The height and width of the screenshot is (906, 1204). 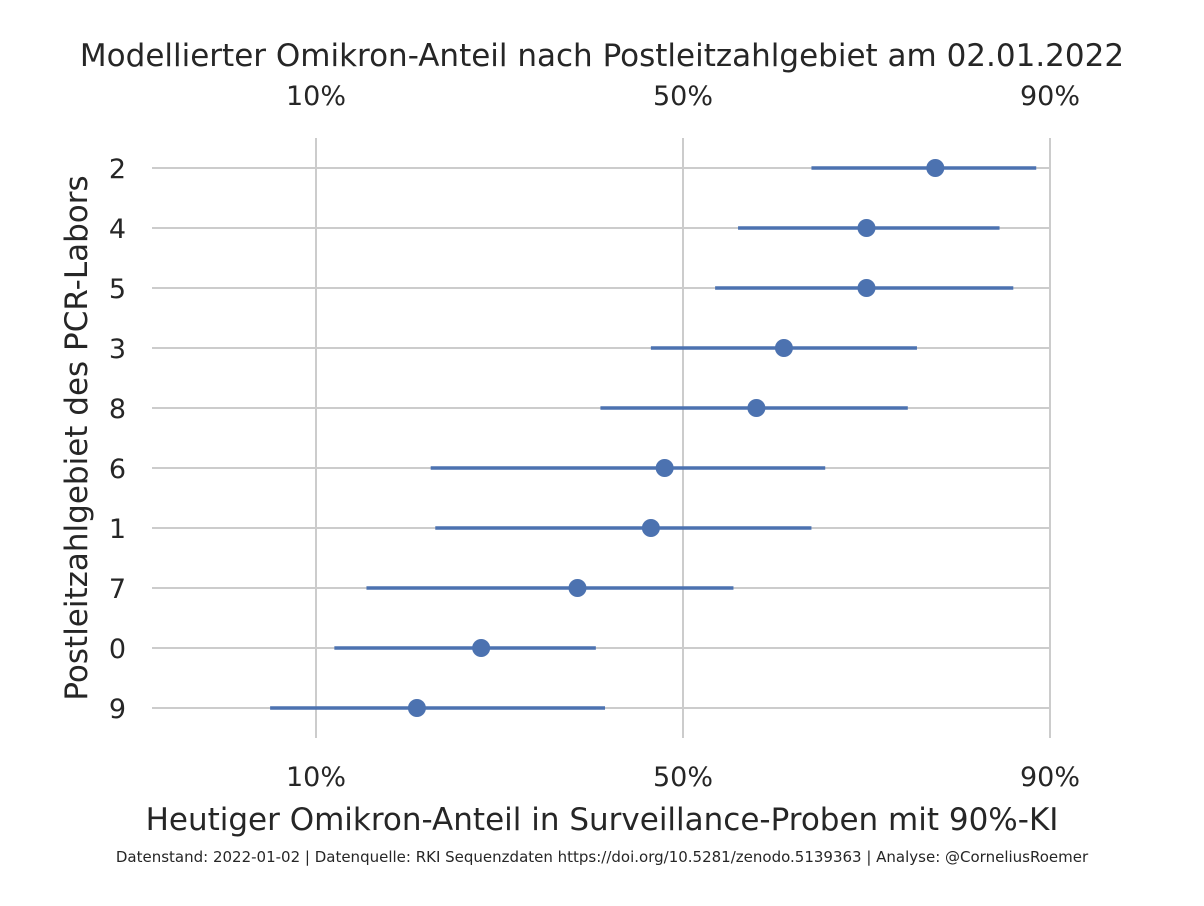 What do you see at coordinates (683, 777) in the screenshot?
I see `x-tick-label-bottom: 50%` at bounding box center [683, 777].